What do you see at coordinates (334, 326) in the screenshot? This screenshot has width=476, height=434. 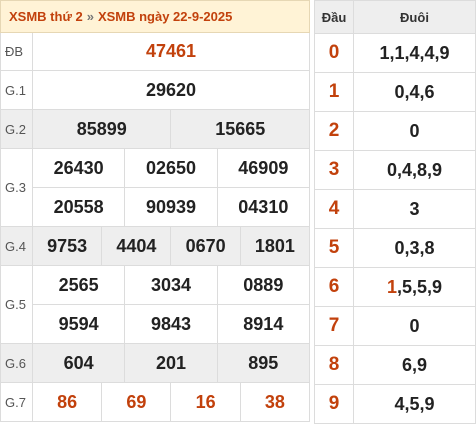 I see `dau-digit: 7` at bounding box center [334, 326].